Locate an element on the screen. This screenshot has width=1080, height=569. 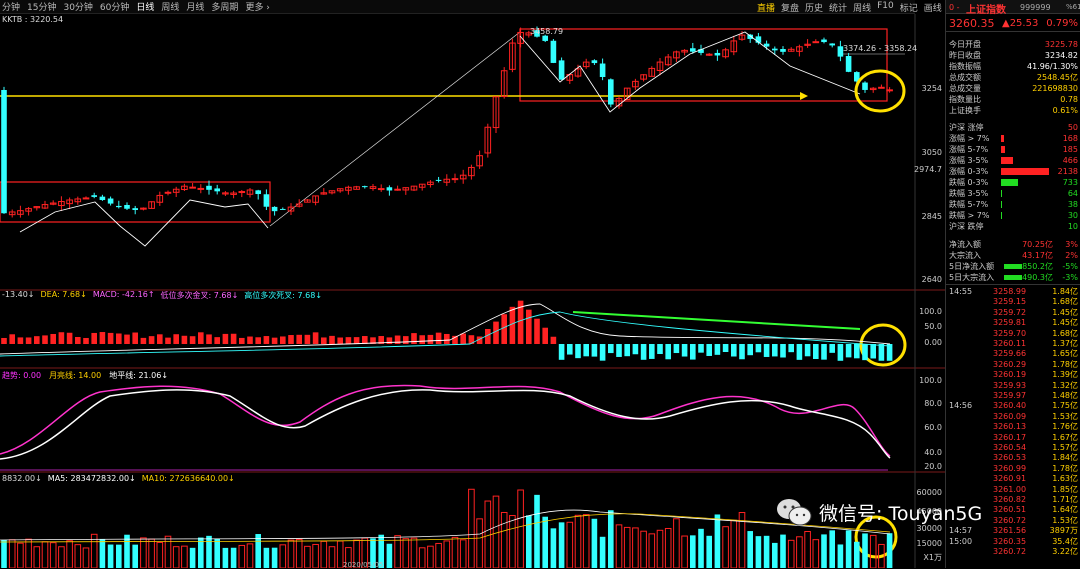
period-tab: 更多 › is located at coordinates (257, 8).